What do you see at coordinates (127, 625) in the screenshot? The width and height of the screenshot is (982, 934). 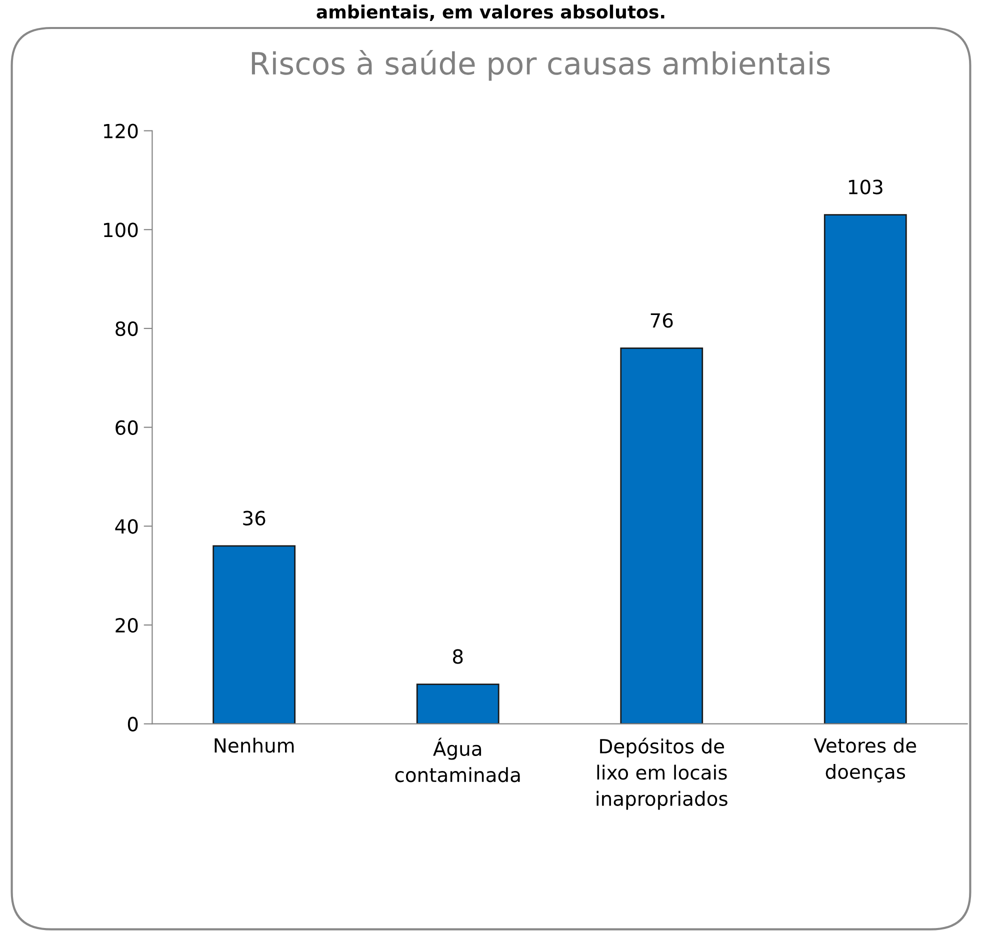 I see `y-tick-label: 20` at bounding box center [127, 625].